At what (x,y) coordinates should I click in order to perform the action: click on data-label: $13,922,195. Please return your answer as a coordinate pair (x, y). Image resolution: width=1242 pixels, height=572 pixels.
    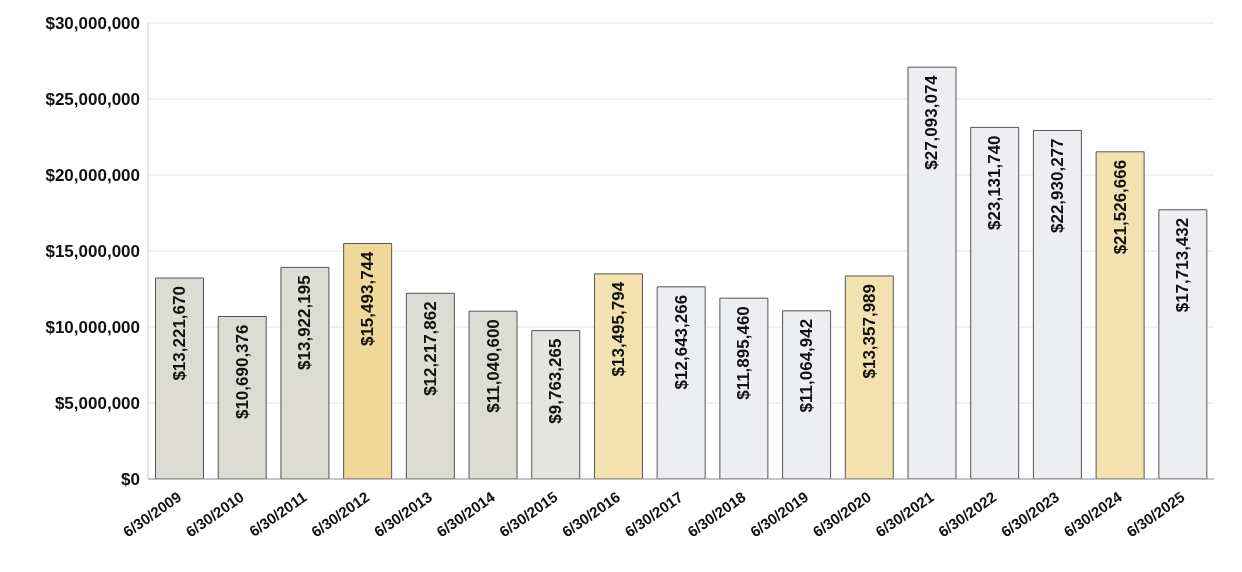
    Looking at the image, I should click on (305, 322).